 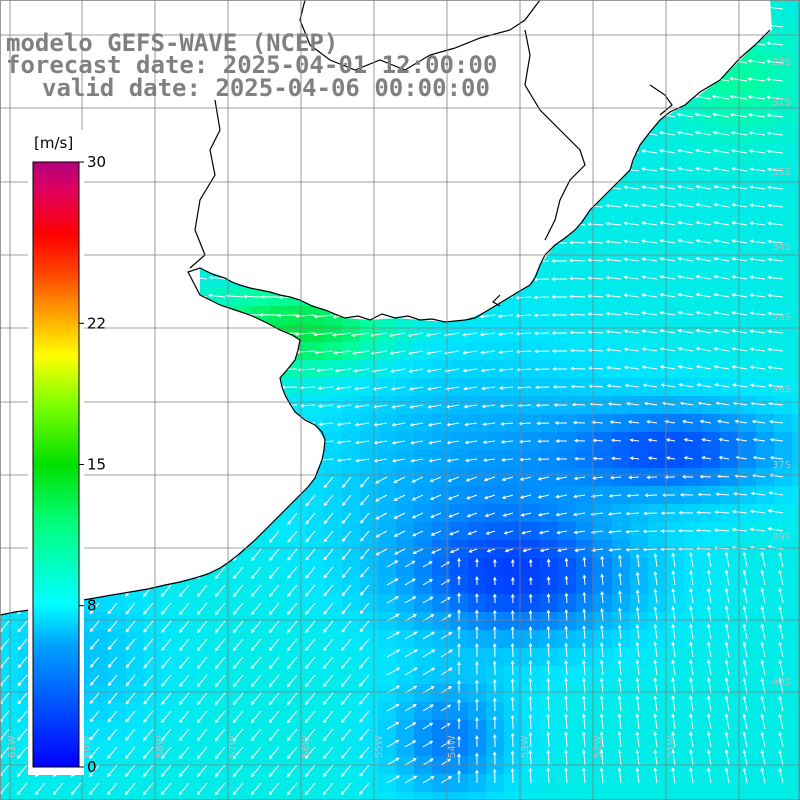 I want to click on colorbar-gradient, so click(x=56, y=464).